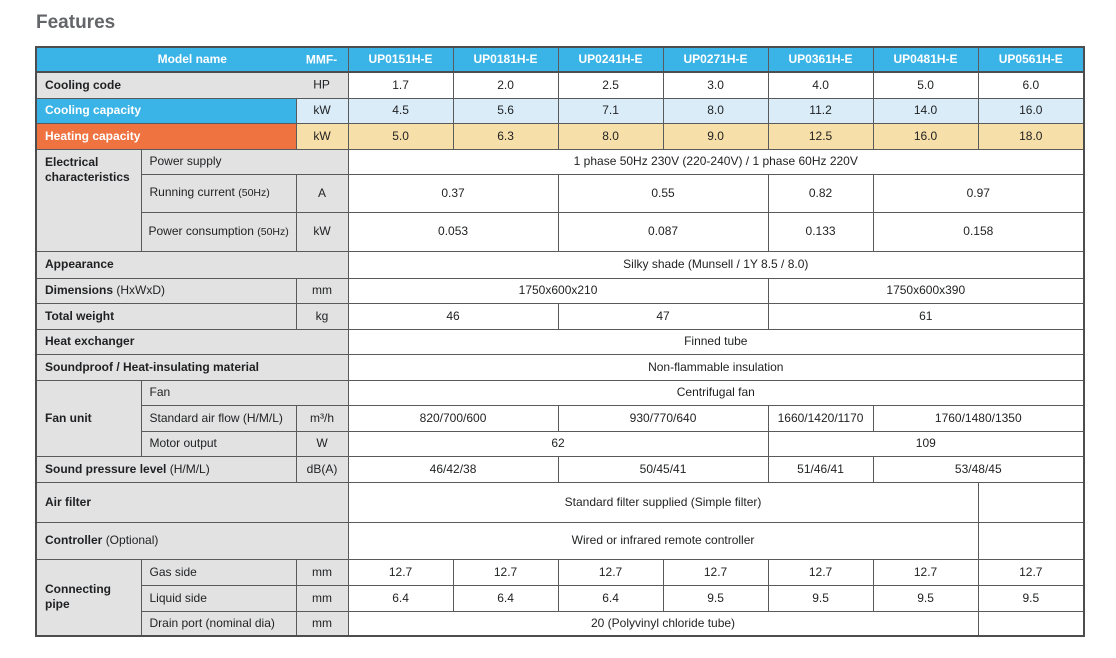 The image size is (1116, 658). Describe the element at coordinates (322, 598) in the screenshot. I see `liquid-side-unit: mm` at that location.